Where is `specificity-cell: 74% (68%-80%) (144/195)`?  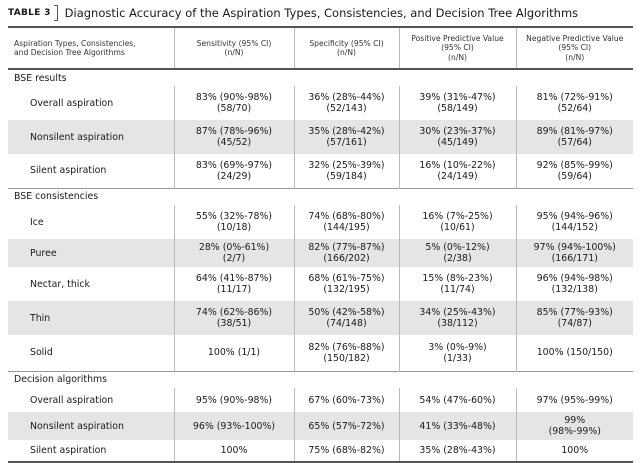
specificity-cell: 74% (68%-80%) (144/195) is located at coordinates (346, 222).